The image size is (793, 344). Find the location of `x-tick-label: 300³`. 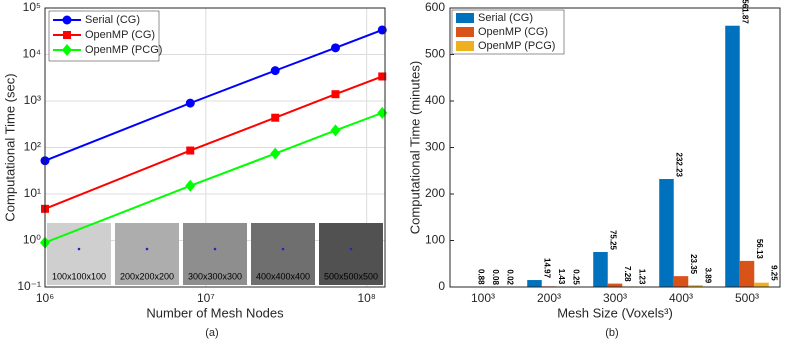

x-tick-label: 300³ is located at coordinates (615, 298).